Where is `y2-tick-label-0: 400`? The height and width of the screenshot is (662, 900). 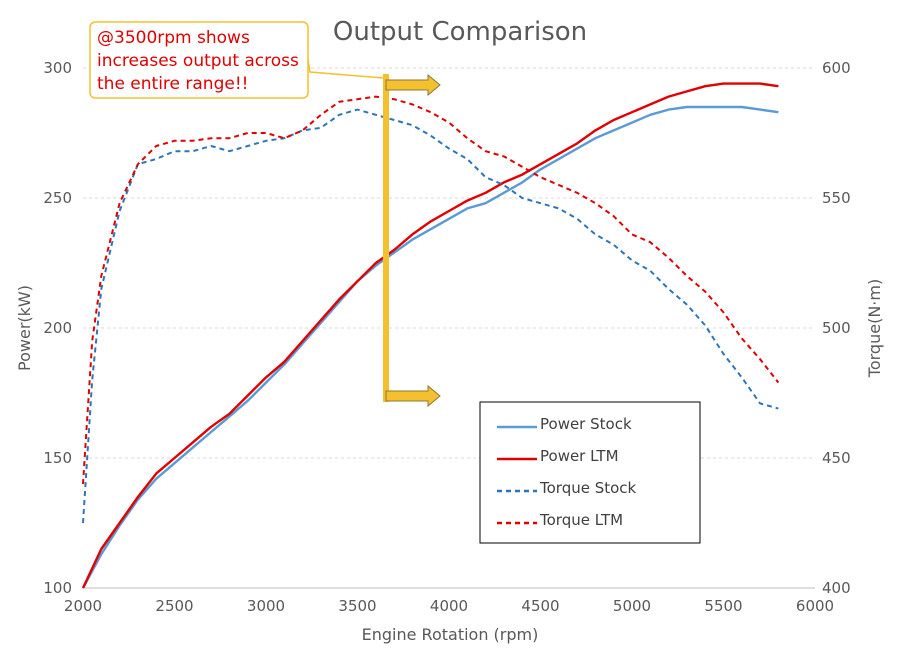
y2-tick-label-0: 400 is located at coordinates (836, 588).